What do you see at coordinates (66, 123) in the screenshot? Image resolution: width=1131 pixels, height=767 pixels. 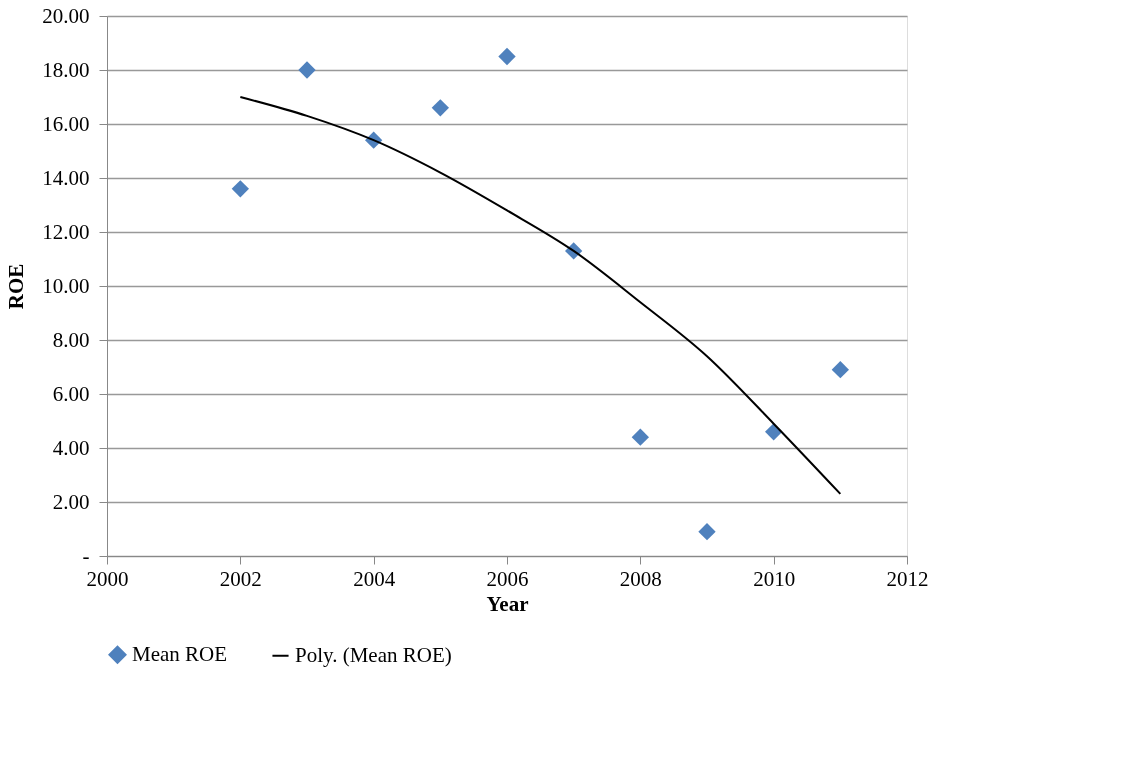 I see `y-tick-label: 16.00` at bounding box center [66, 123].